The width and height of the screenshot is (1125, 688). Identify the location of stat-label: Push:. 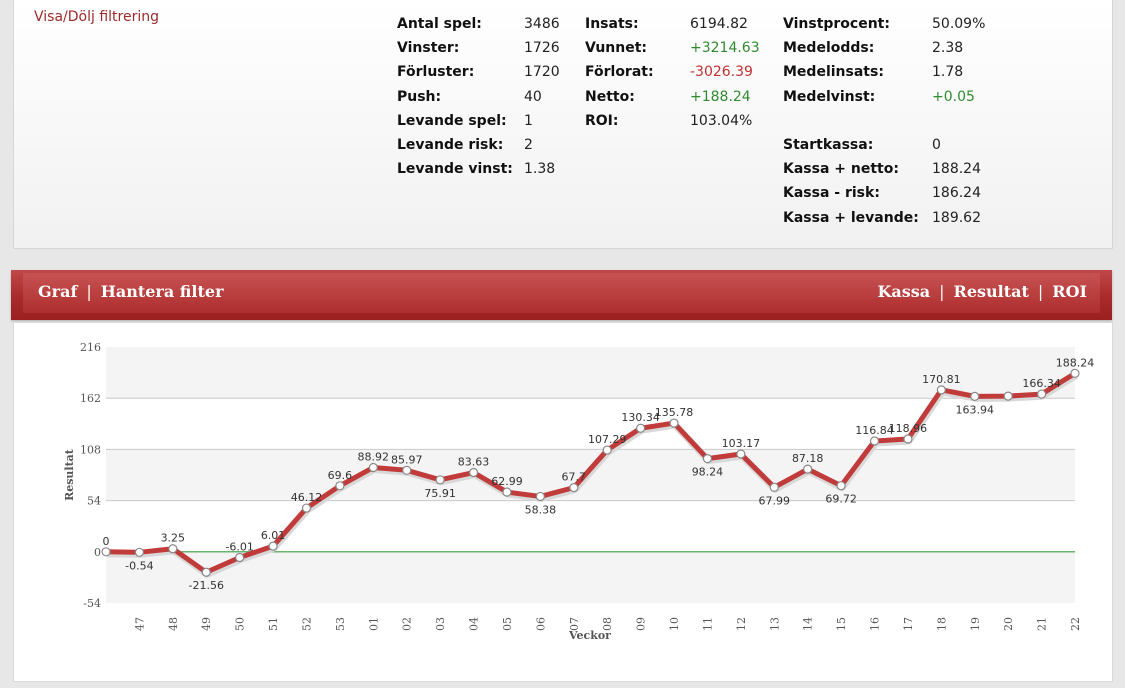
(419, 96).